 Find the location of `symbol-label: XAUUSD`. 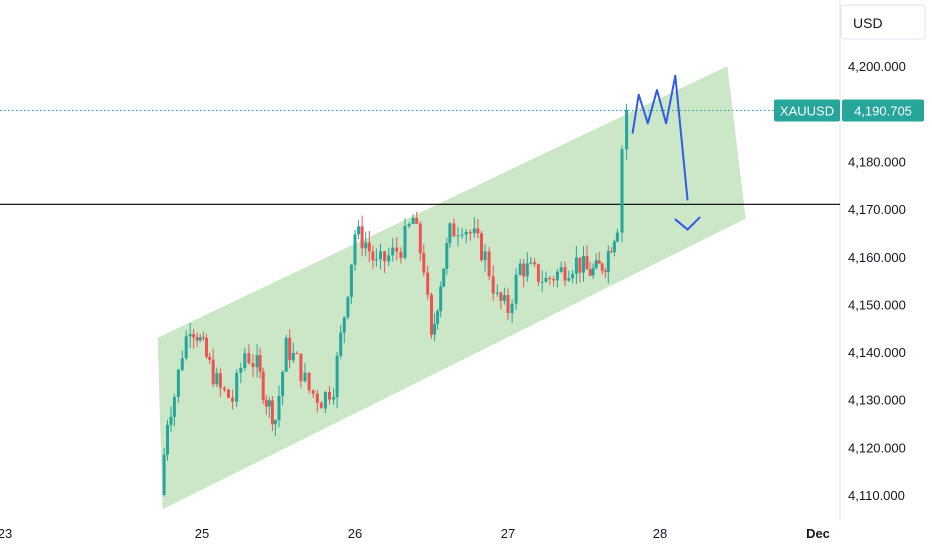

symbol-label: XAUUSD is located at coordinates (807, 110).